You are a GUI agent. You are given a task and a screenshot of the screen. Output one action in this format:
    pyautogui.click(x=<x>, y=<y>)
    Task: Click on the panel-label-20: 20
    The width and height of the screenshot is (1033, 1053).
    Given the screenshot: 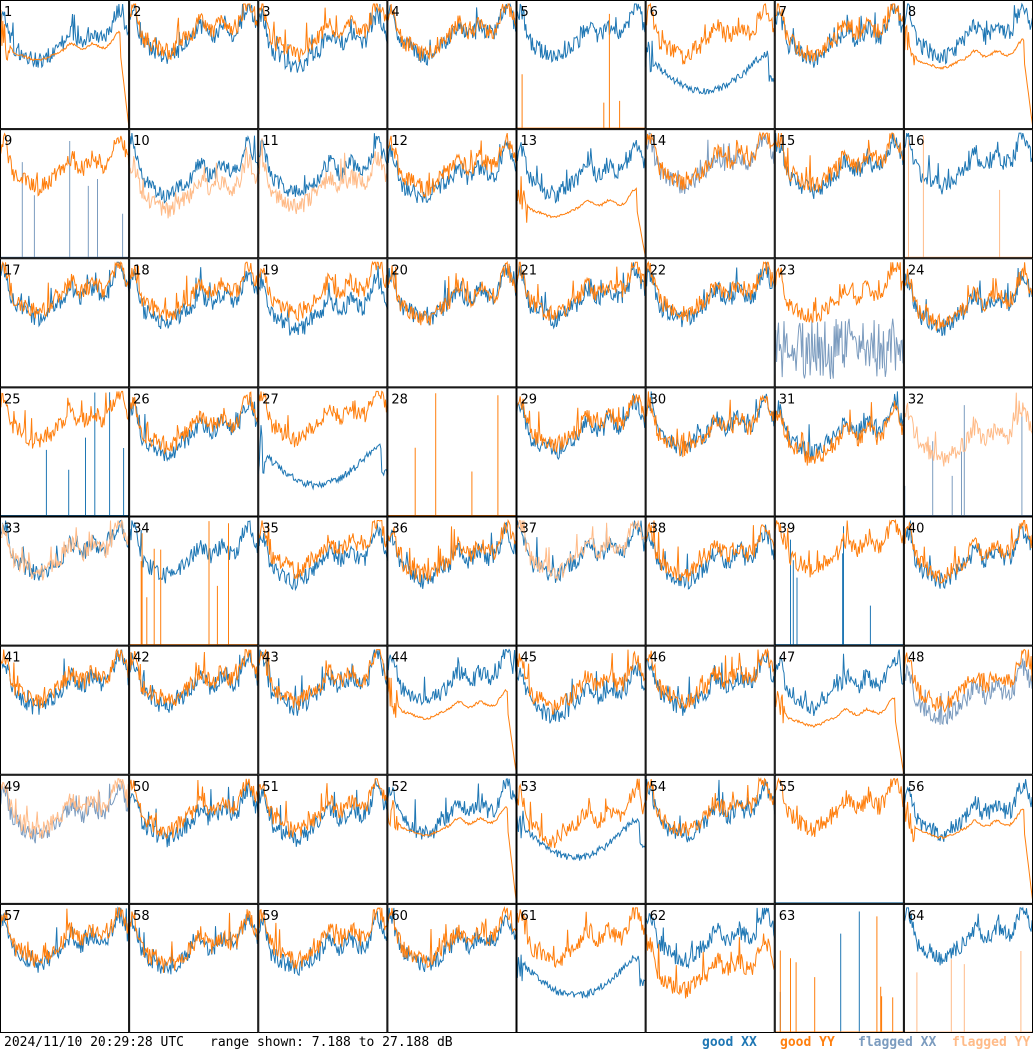 What is the action you would take?
    pyautogui.click(x=399, y=270)
    